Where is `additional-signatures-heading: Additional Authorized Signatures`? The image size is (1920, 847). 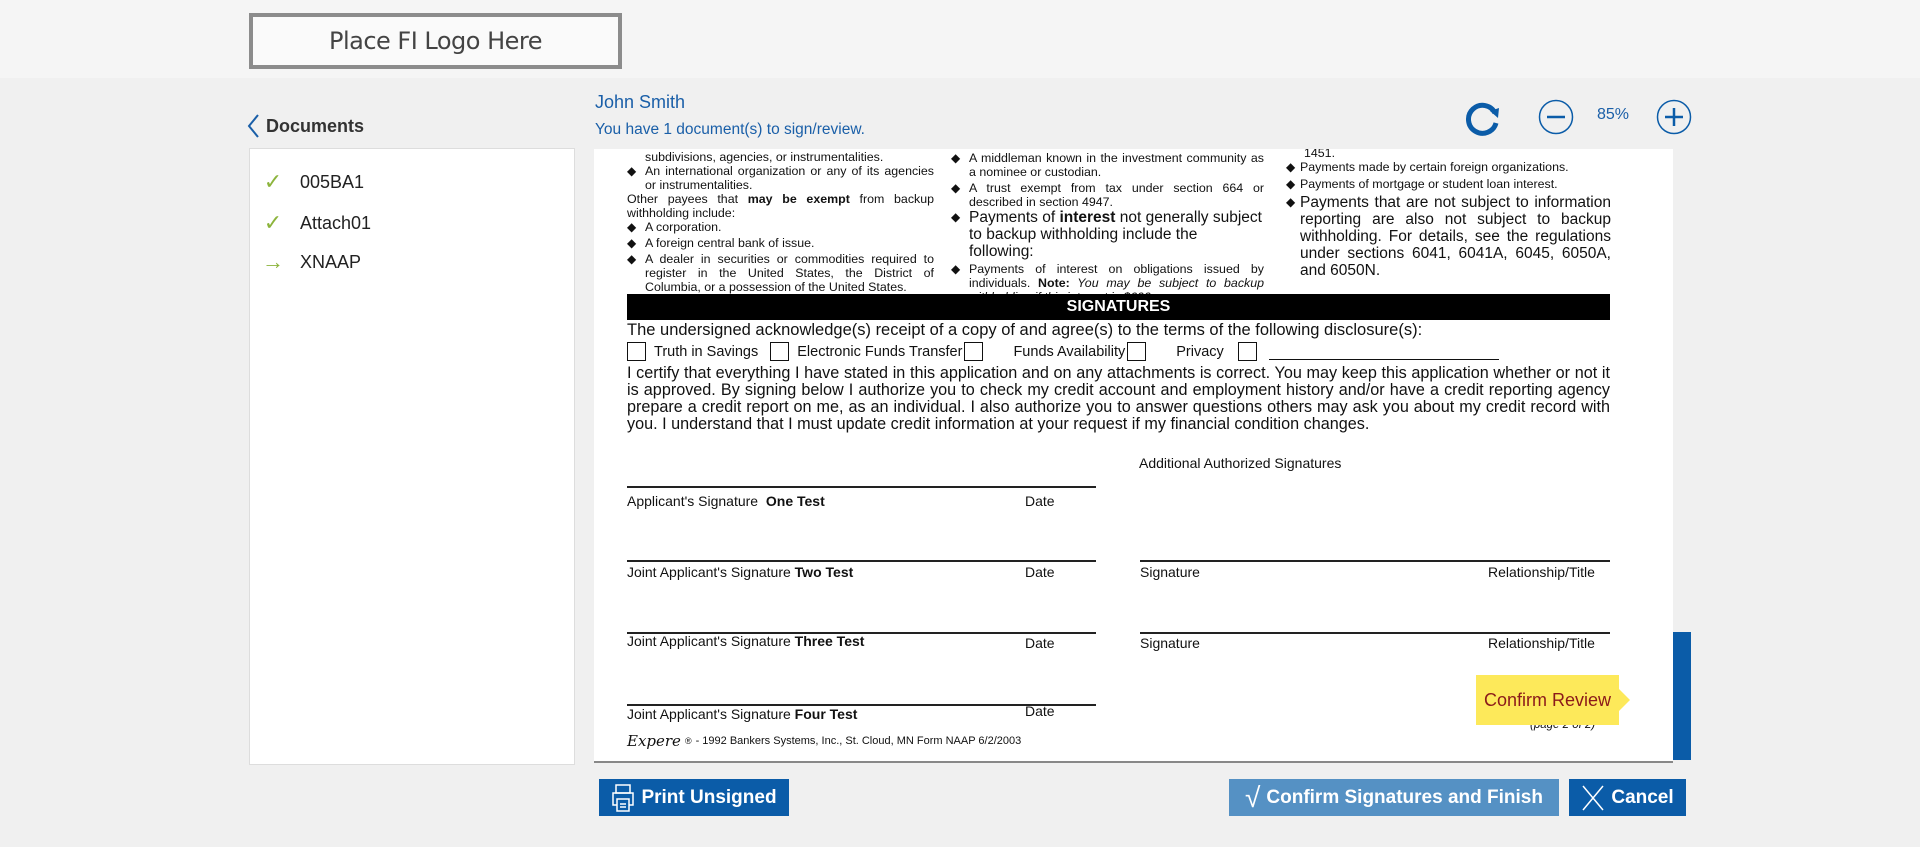
additional-signatures-heading: Additional Authorized Signatures is located at coordinates (1240, 463).